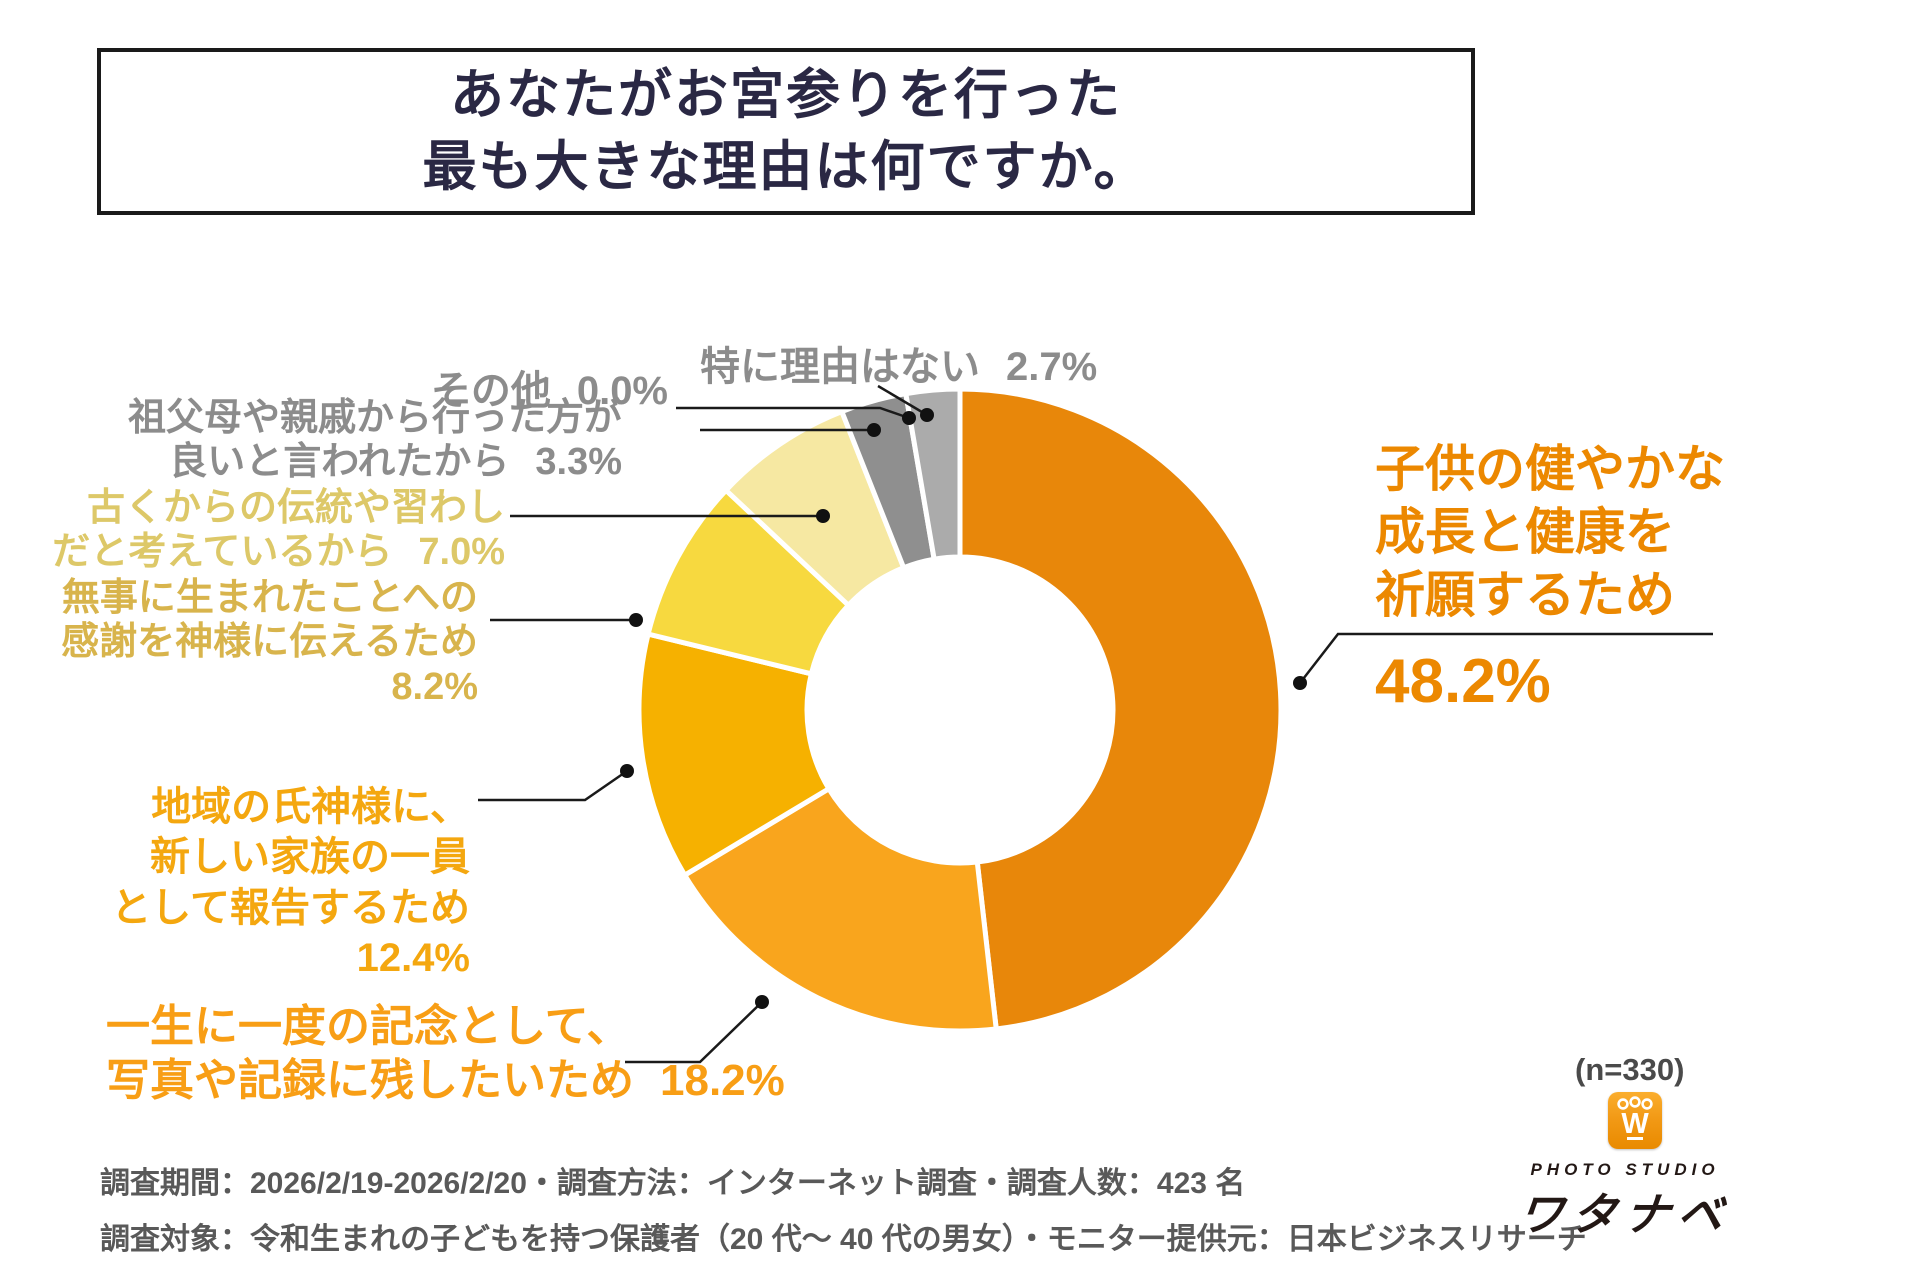 Image resolution: width=1920 pixels, height=1280 pixels. I want to click on callout-health-line1: 子供の健やかな, so click(1550, 469).